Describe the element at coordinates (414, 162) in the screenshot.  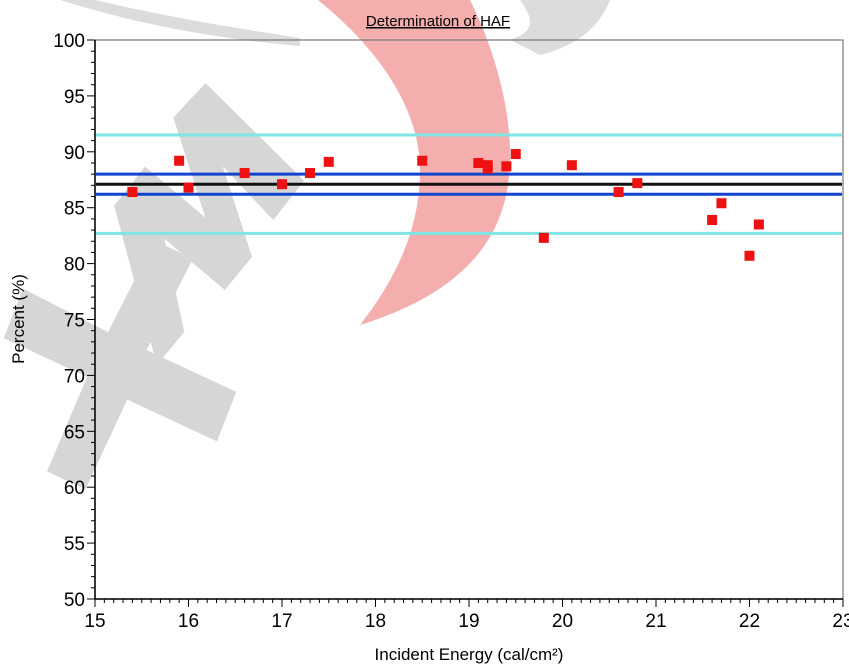
I see `watermark-ribbon-red` at that location.